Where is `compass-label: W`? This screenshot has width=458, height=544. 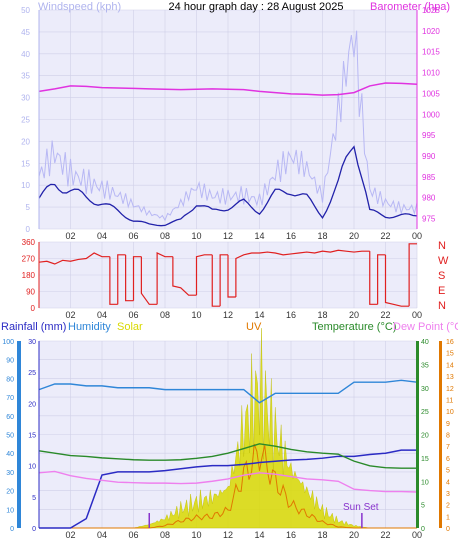
compass-label: W is located at coordinates (443, 261).